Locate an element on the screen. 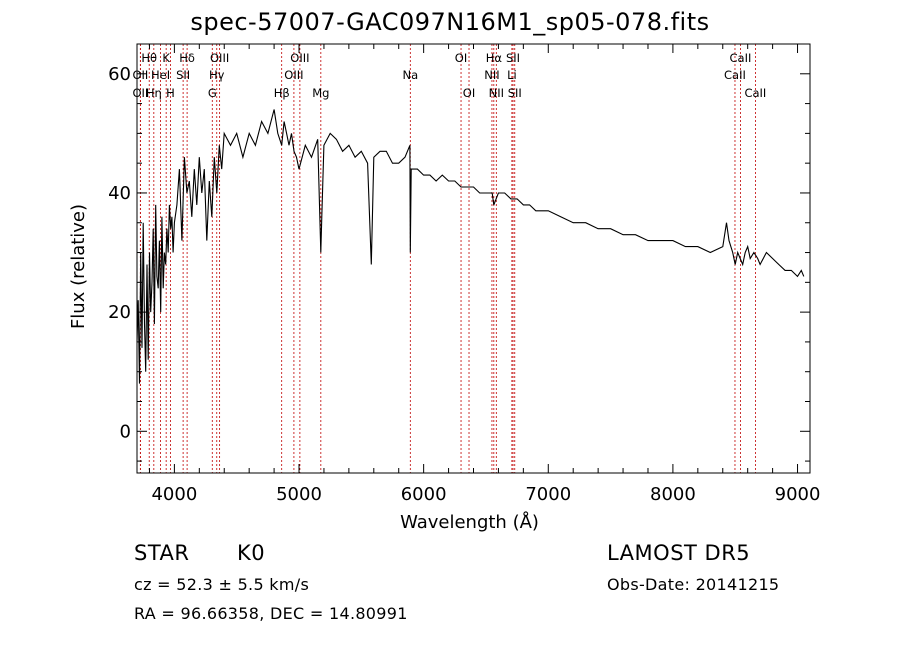 The height and width of the screenshot is (649, 900). line-label-1: K is located at coordinates (166, 58).